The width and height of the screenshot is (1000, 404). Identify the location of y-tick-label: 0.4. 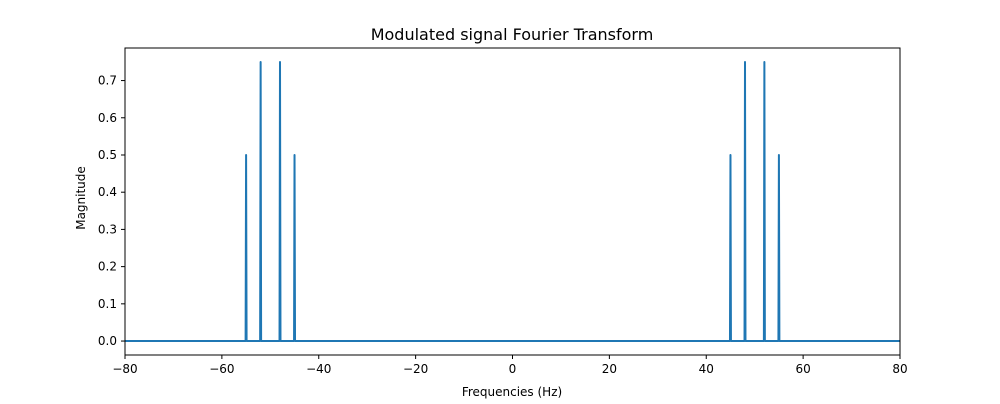
(107, 192).